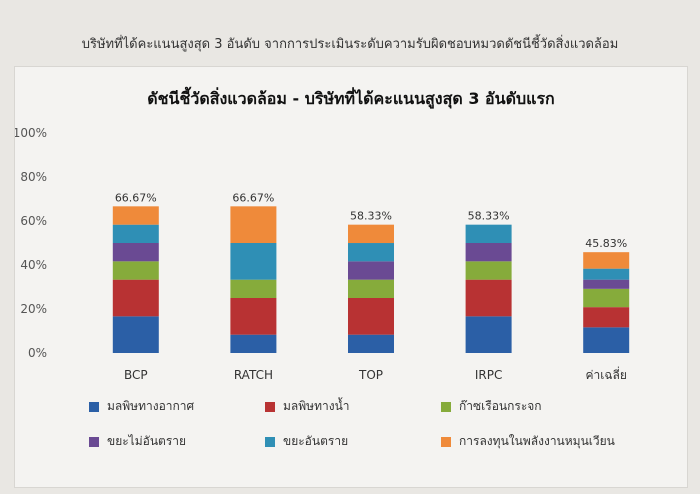 Image resolution: width=700 pixels, height=494 pixels. What do you see at coordinates (353, 406) in the screenshot?
I see `legend-item: มลพิษทางน้ำ` at bounding box center [353, 406].